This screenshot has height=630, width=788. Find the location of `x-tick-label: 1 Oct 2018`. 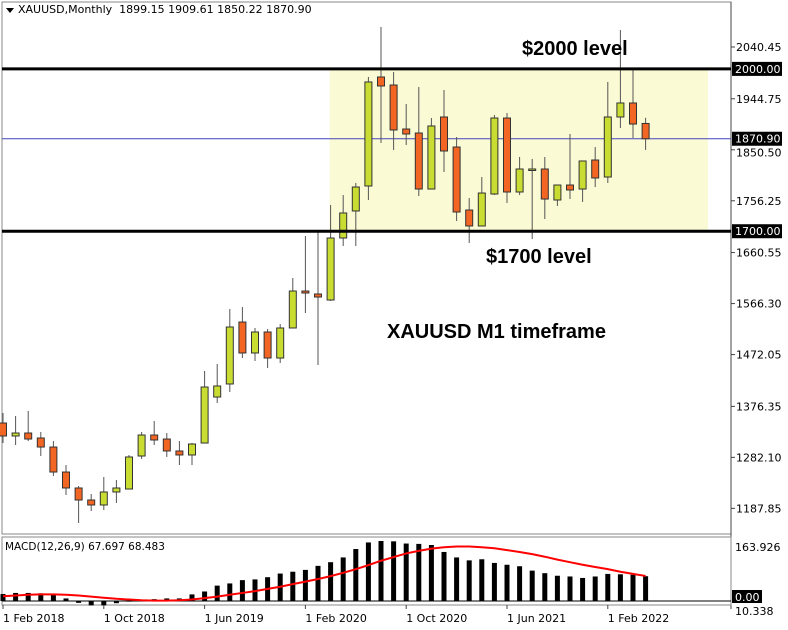

x-tick-label: 1 Oct 2018 is located at coordinates (134, 618).